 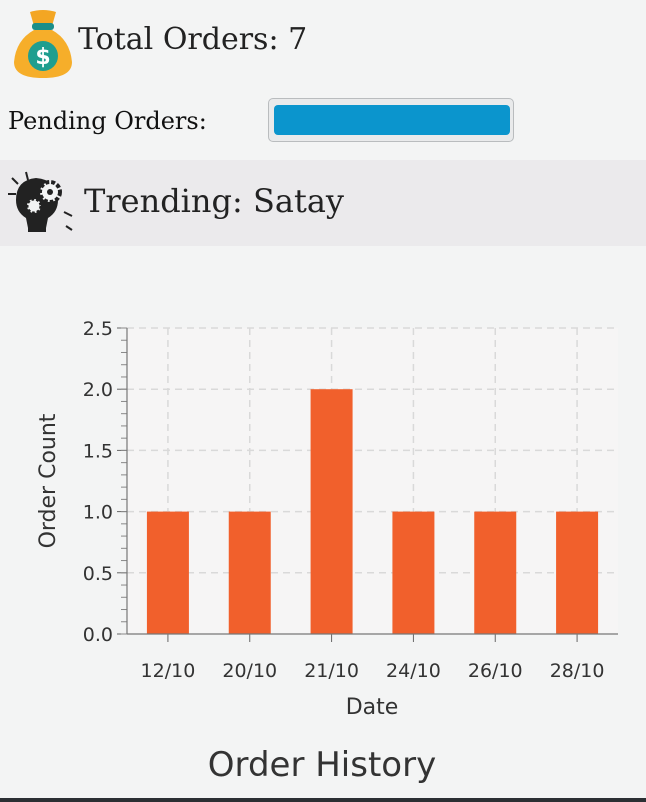 I want to click on trending-row: Trending: Satay, so click(x=323, y=203).